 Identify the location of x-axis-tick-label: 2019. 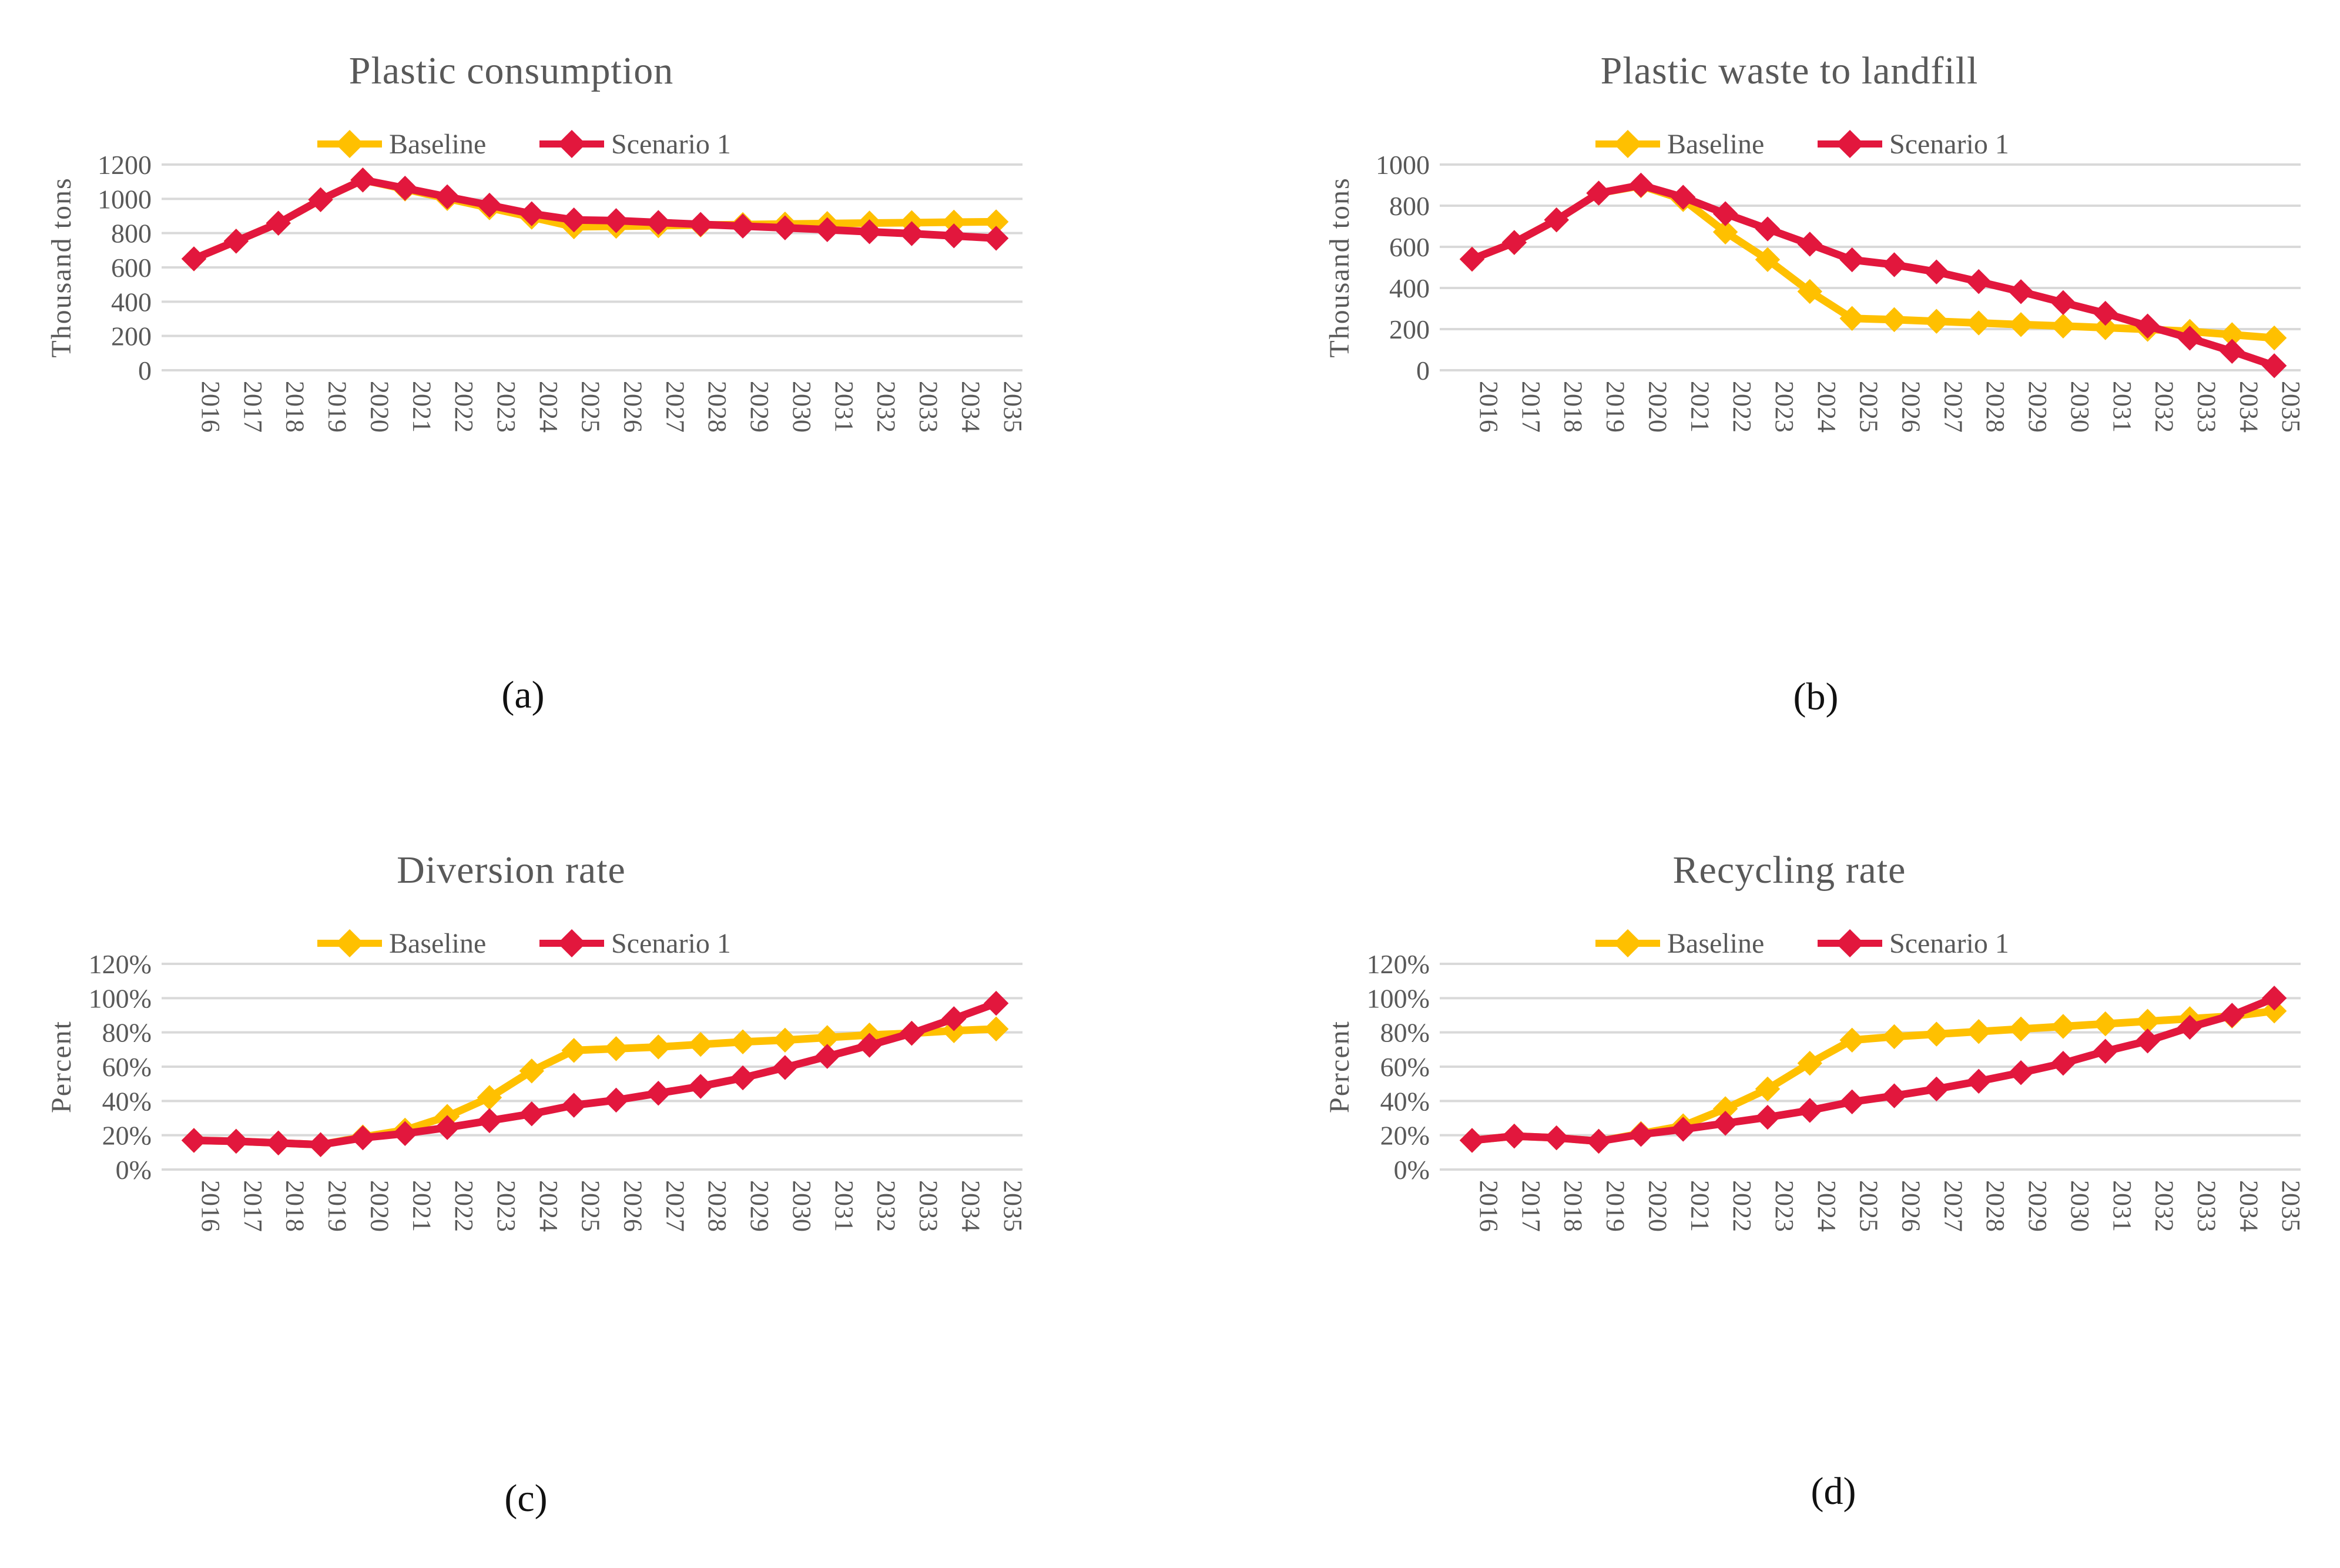
(337, 1206).